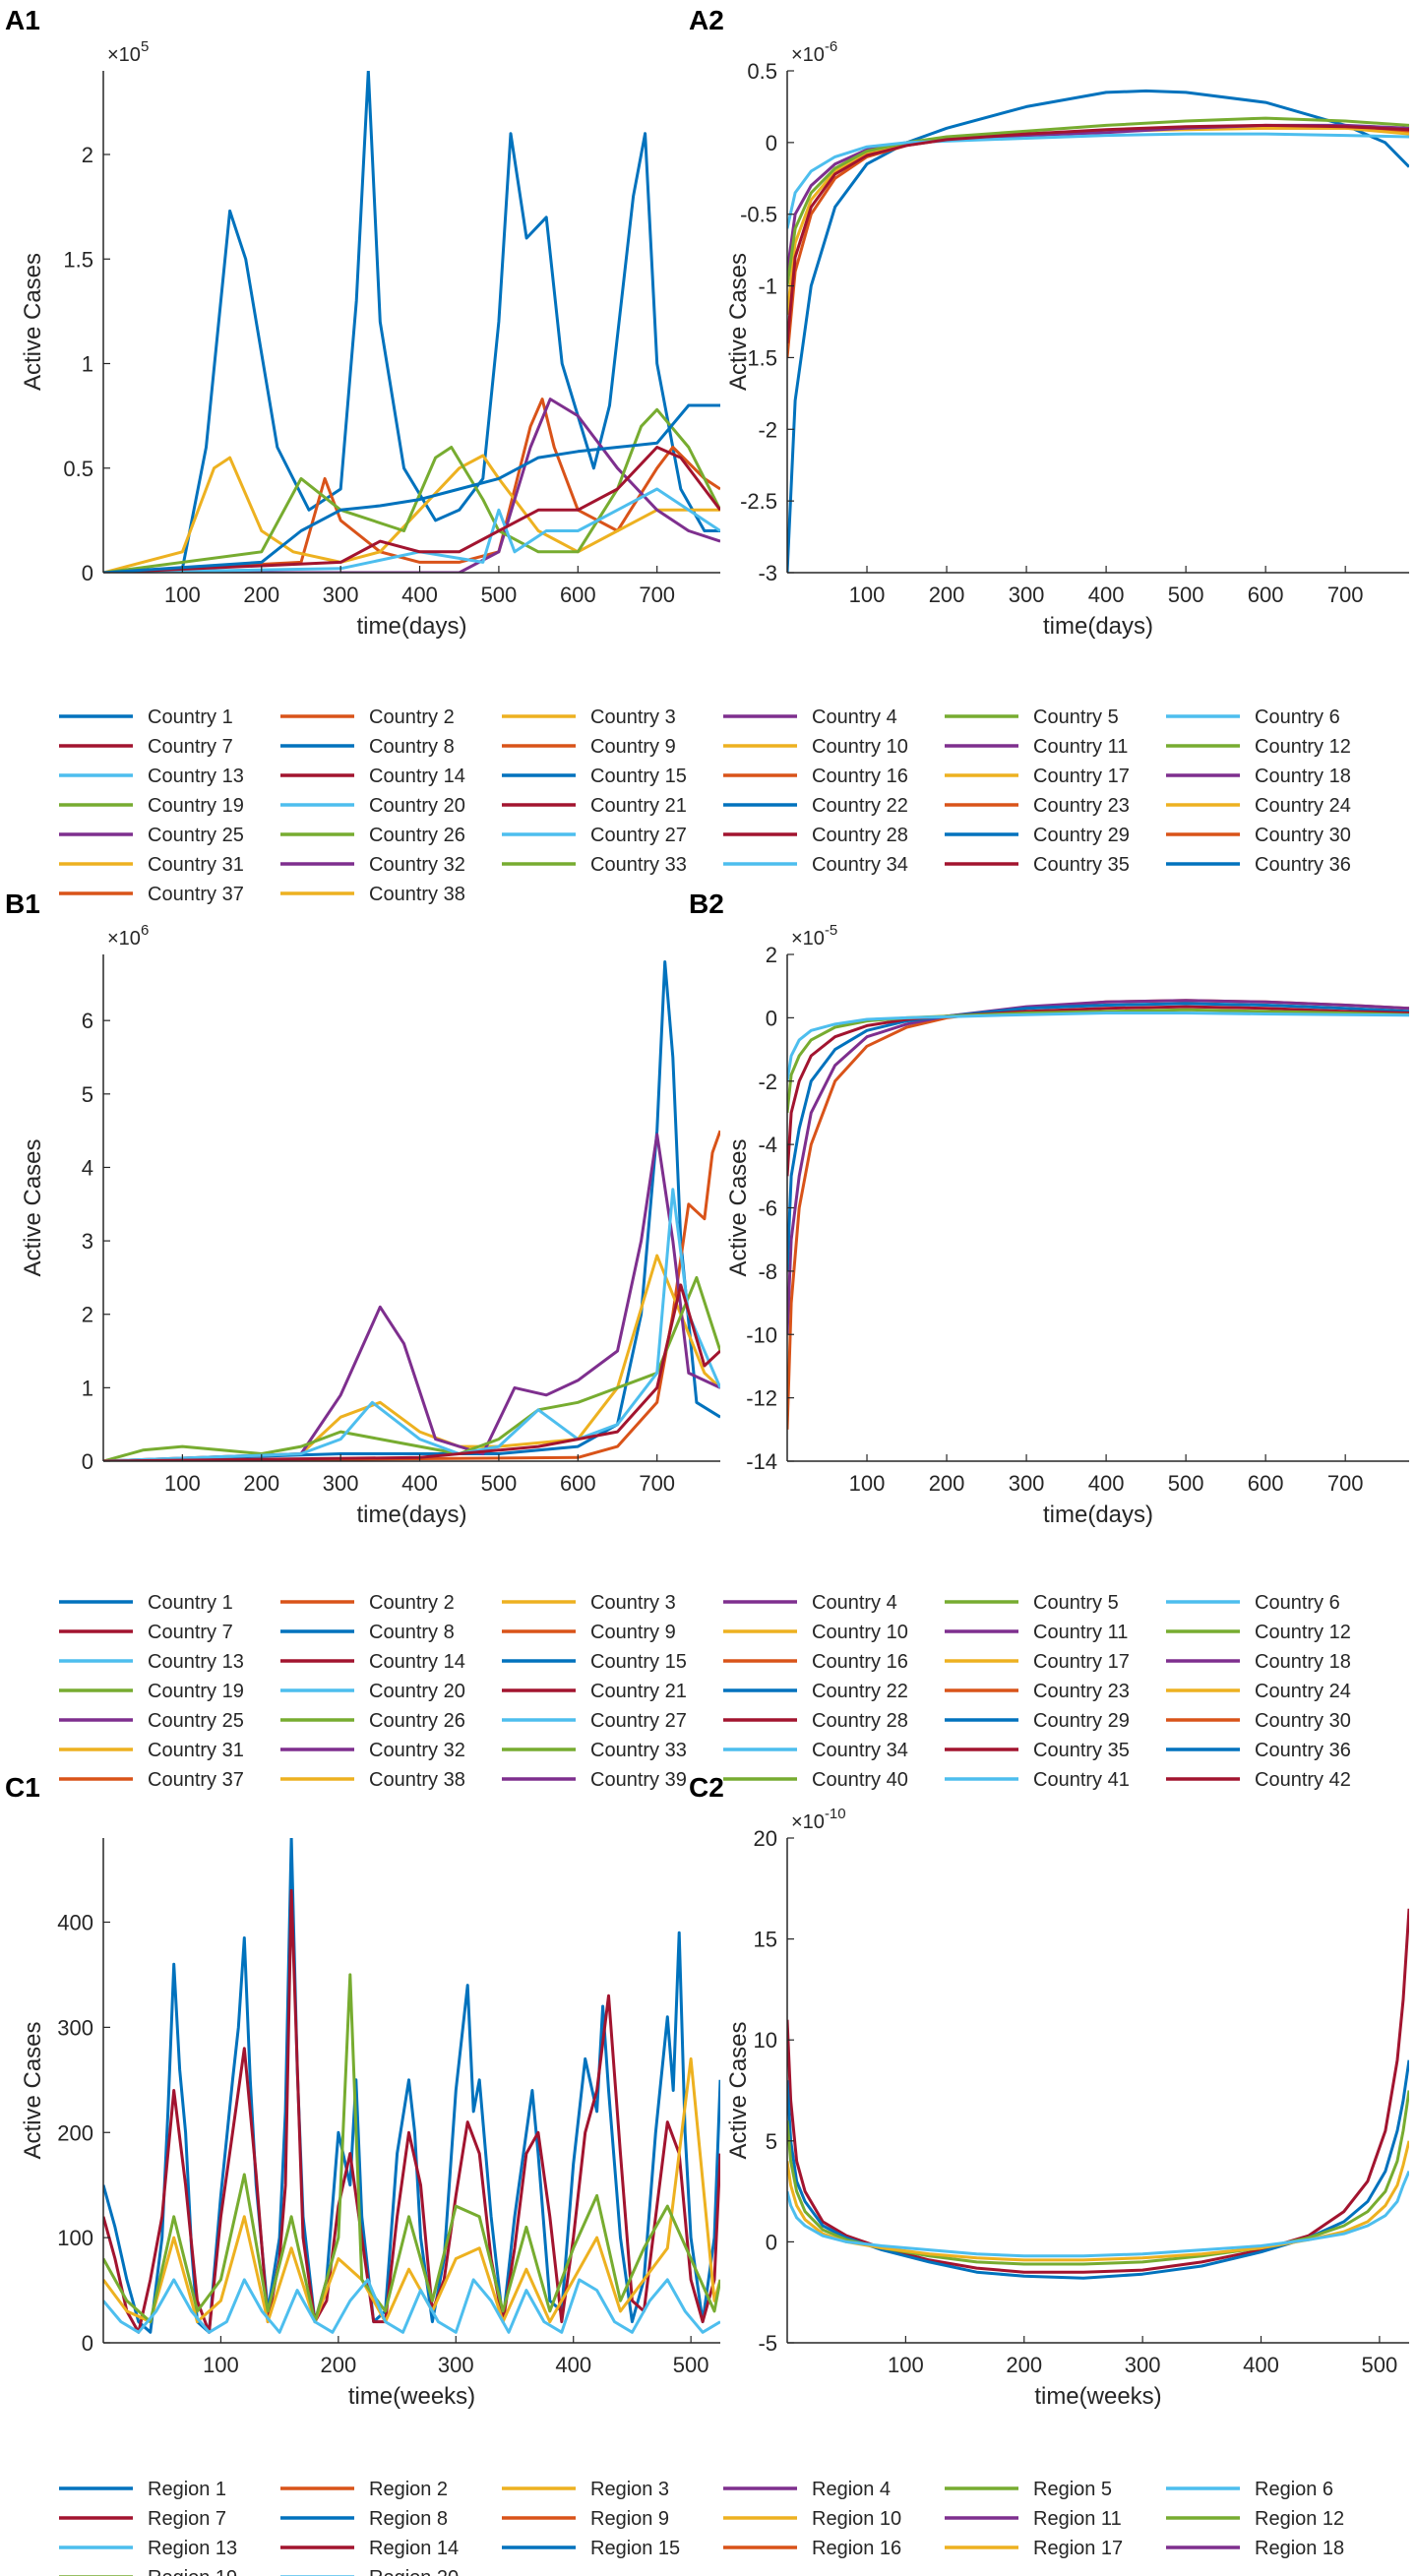 The image size is (1416, 2576). What do you see at coordinates (815, 1750) in the screenshot?
I see `legend-item: Country 34` at bounding box center [815, 1750].